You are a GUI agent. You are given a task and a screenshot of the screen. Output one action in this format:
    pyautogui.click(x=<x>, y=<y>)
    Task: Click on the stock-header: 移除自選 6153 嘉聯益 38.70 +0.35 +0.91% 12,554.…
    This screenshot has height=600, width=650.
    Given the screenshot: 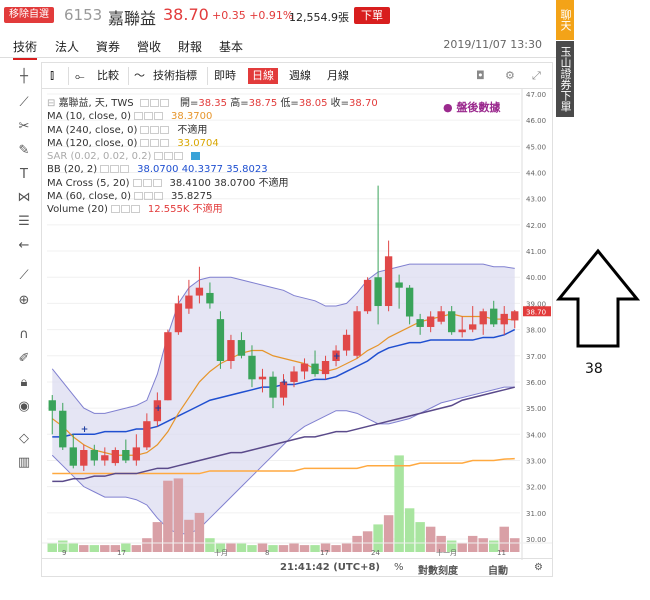 What is the action you would take?
    pyautogui.click(x=278, y=15)
    